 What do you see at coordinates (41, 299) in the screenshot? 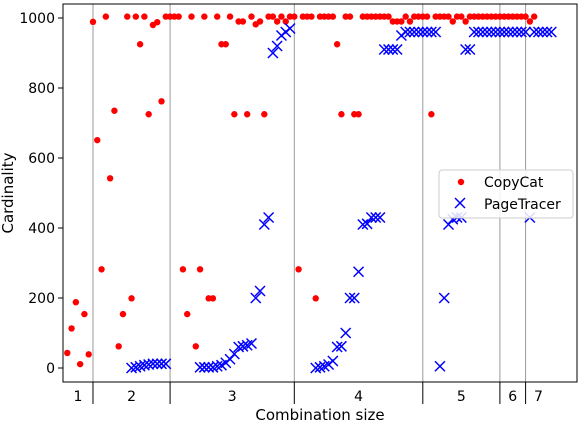
I see `y-tick-label: 200` at bounding box center [41, 299].